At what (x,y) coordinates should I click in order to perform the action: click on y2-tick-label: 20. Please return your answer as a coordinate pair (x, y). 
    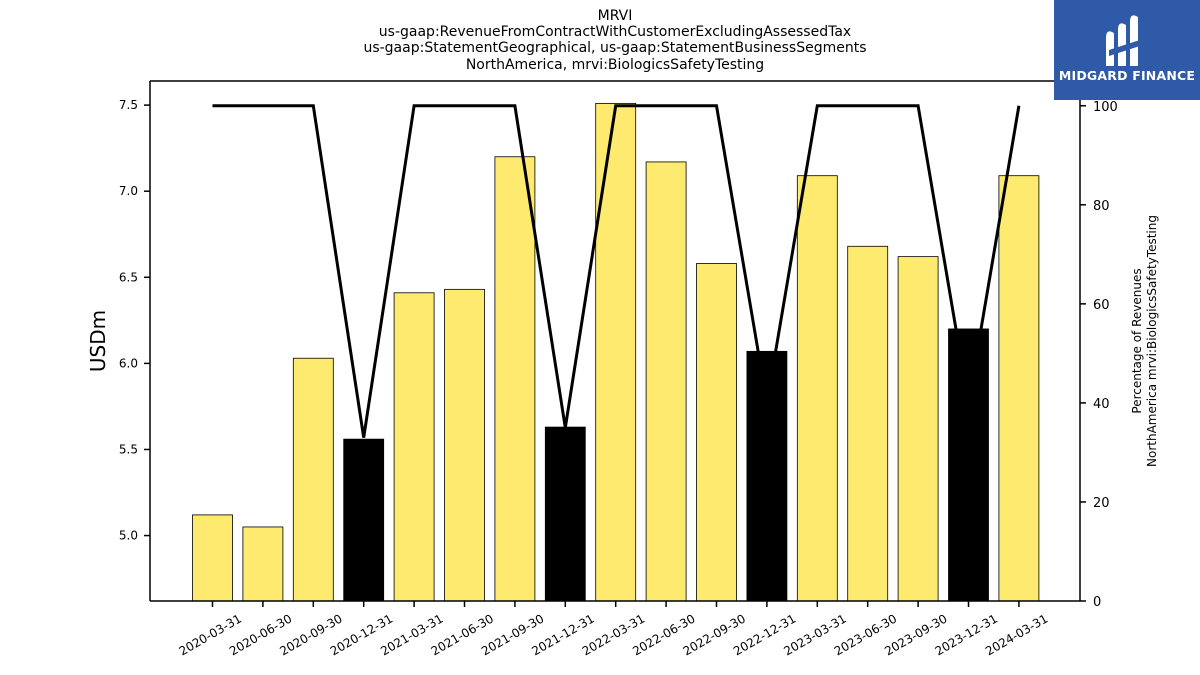
    Looking at the image, I should click on (1101, 503).